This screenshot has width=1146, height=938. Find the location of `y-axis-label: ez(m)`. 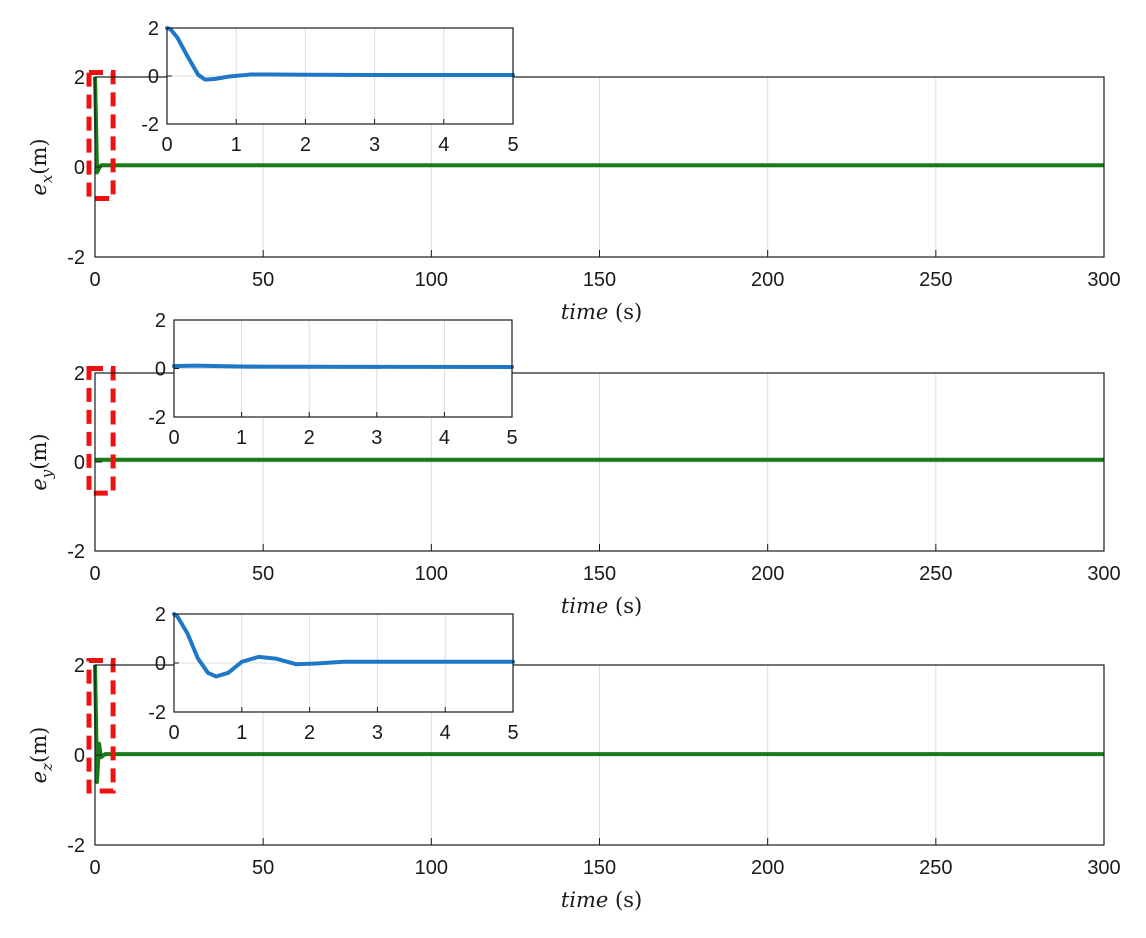

y-axis-label: ez(m) is located at coordinates (41, 755).